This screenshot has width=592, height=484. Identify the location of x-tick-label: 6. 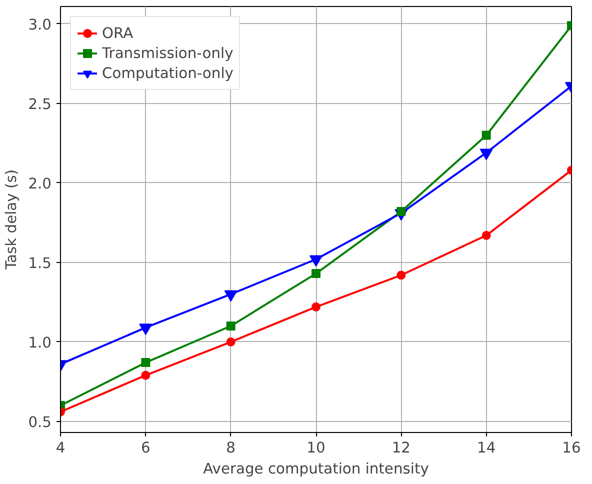
(145, 448).